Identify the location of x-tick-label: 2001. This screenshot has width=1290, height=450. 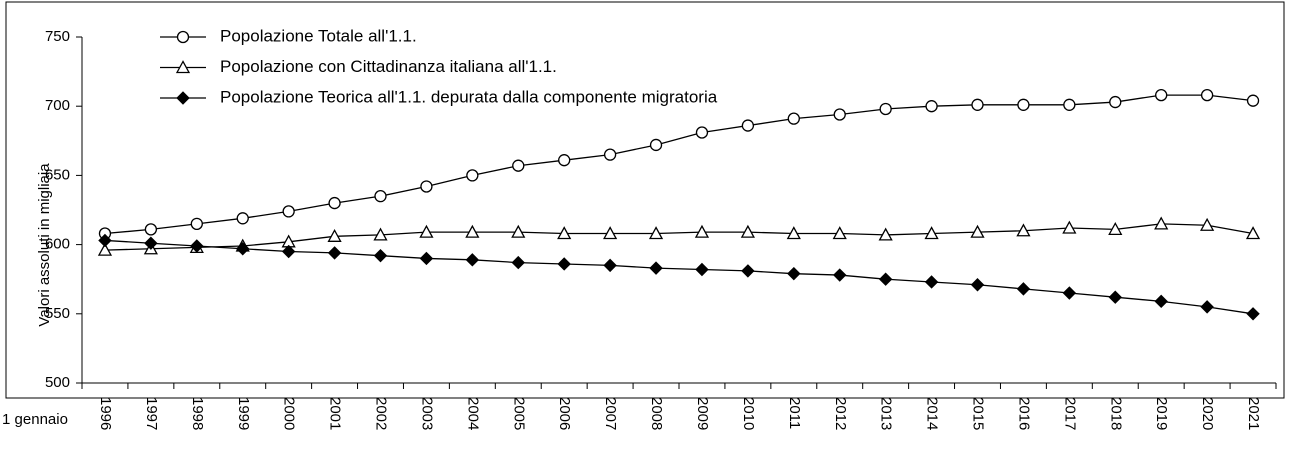
(335, 413).